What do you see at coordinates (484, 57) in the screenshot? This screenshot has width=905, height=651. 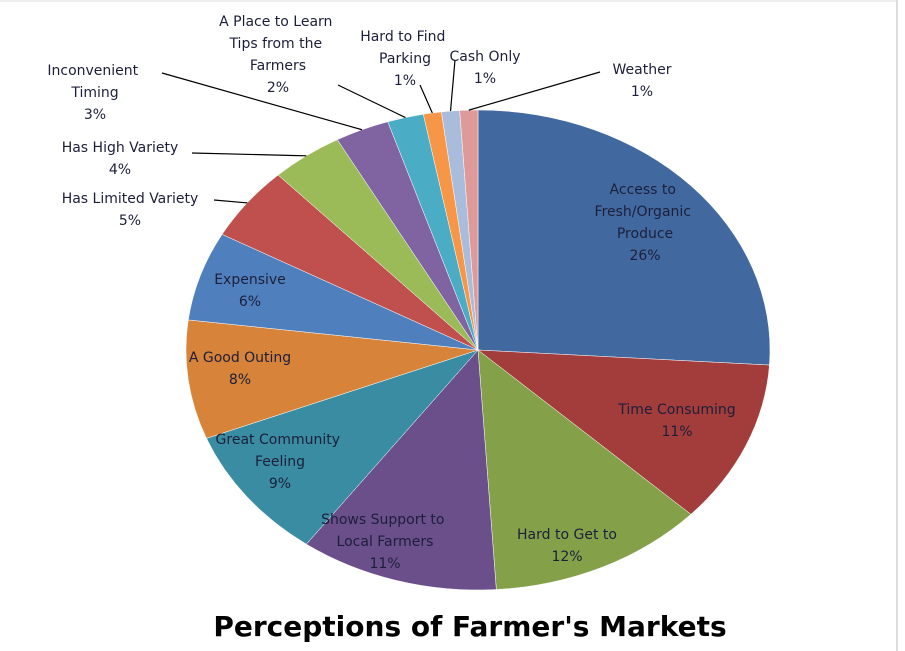 I see `category-label: Cash Only` at bounding box center [484, 57].